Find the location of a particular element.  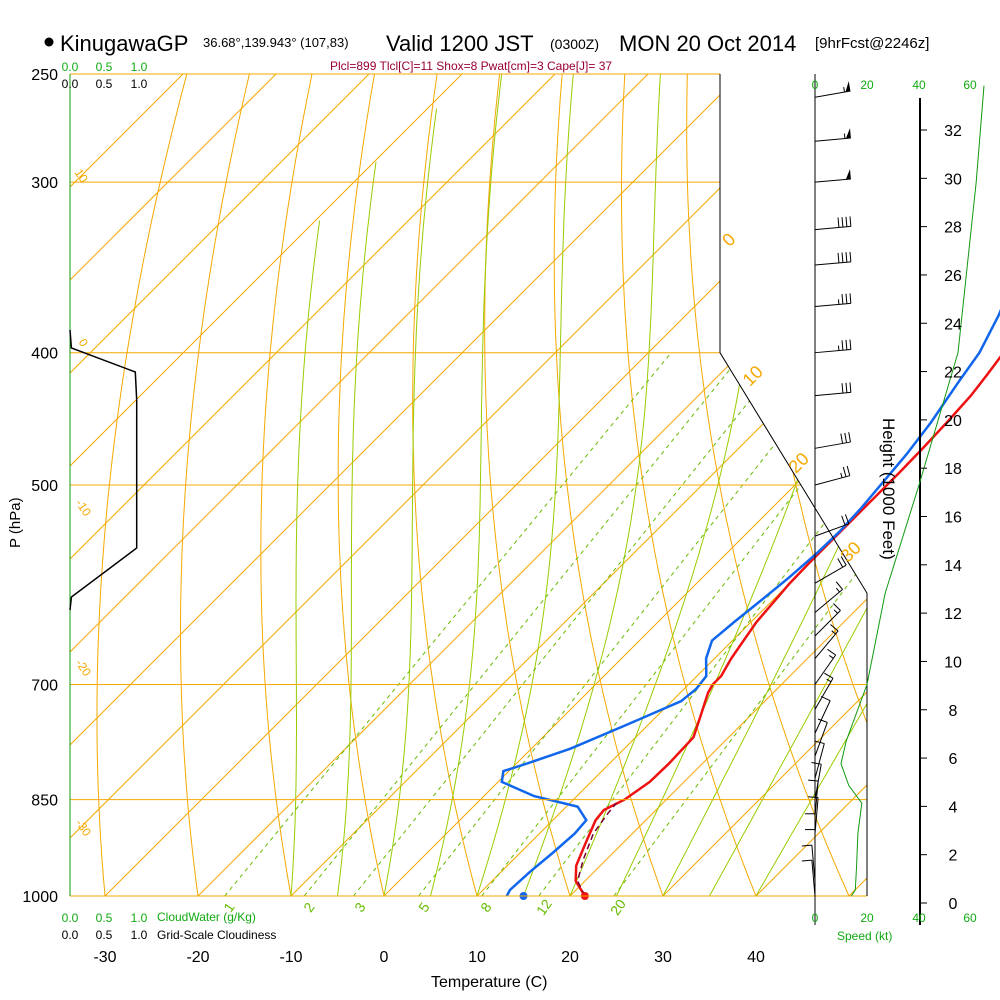

speed-top-tick: 60 is located at coordinates (970, 85).